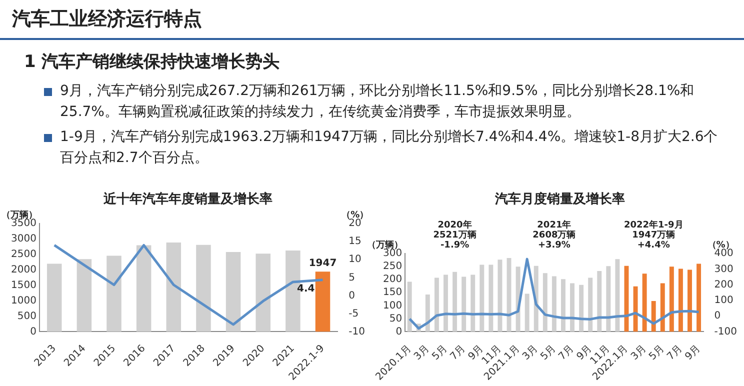 The image size is (744, 386). What do you see at coordinates (23, 270) in the screenshot?
I see `y-tick-label: 2000` at bounding box center [23, 270].